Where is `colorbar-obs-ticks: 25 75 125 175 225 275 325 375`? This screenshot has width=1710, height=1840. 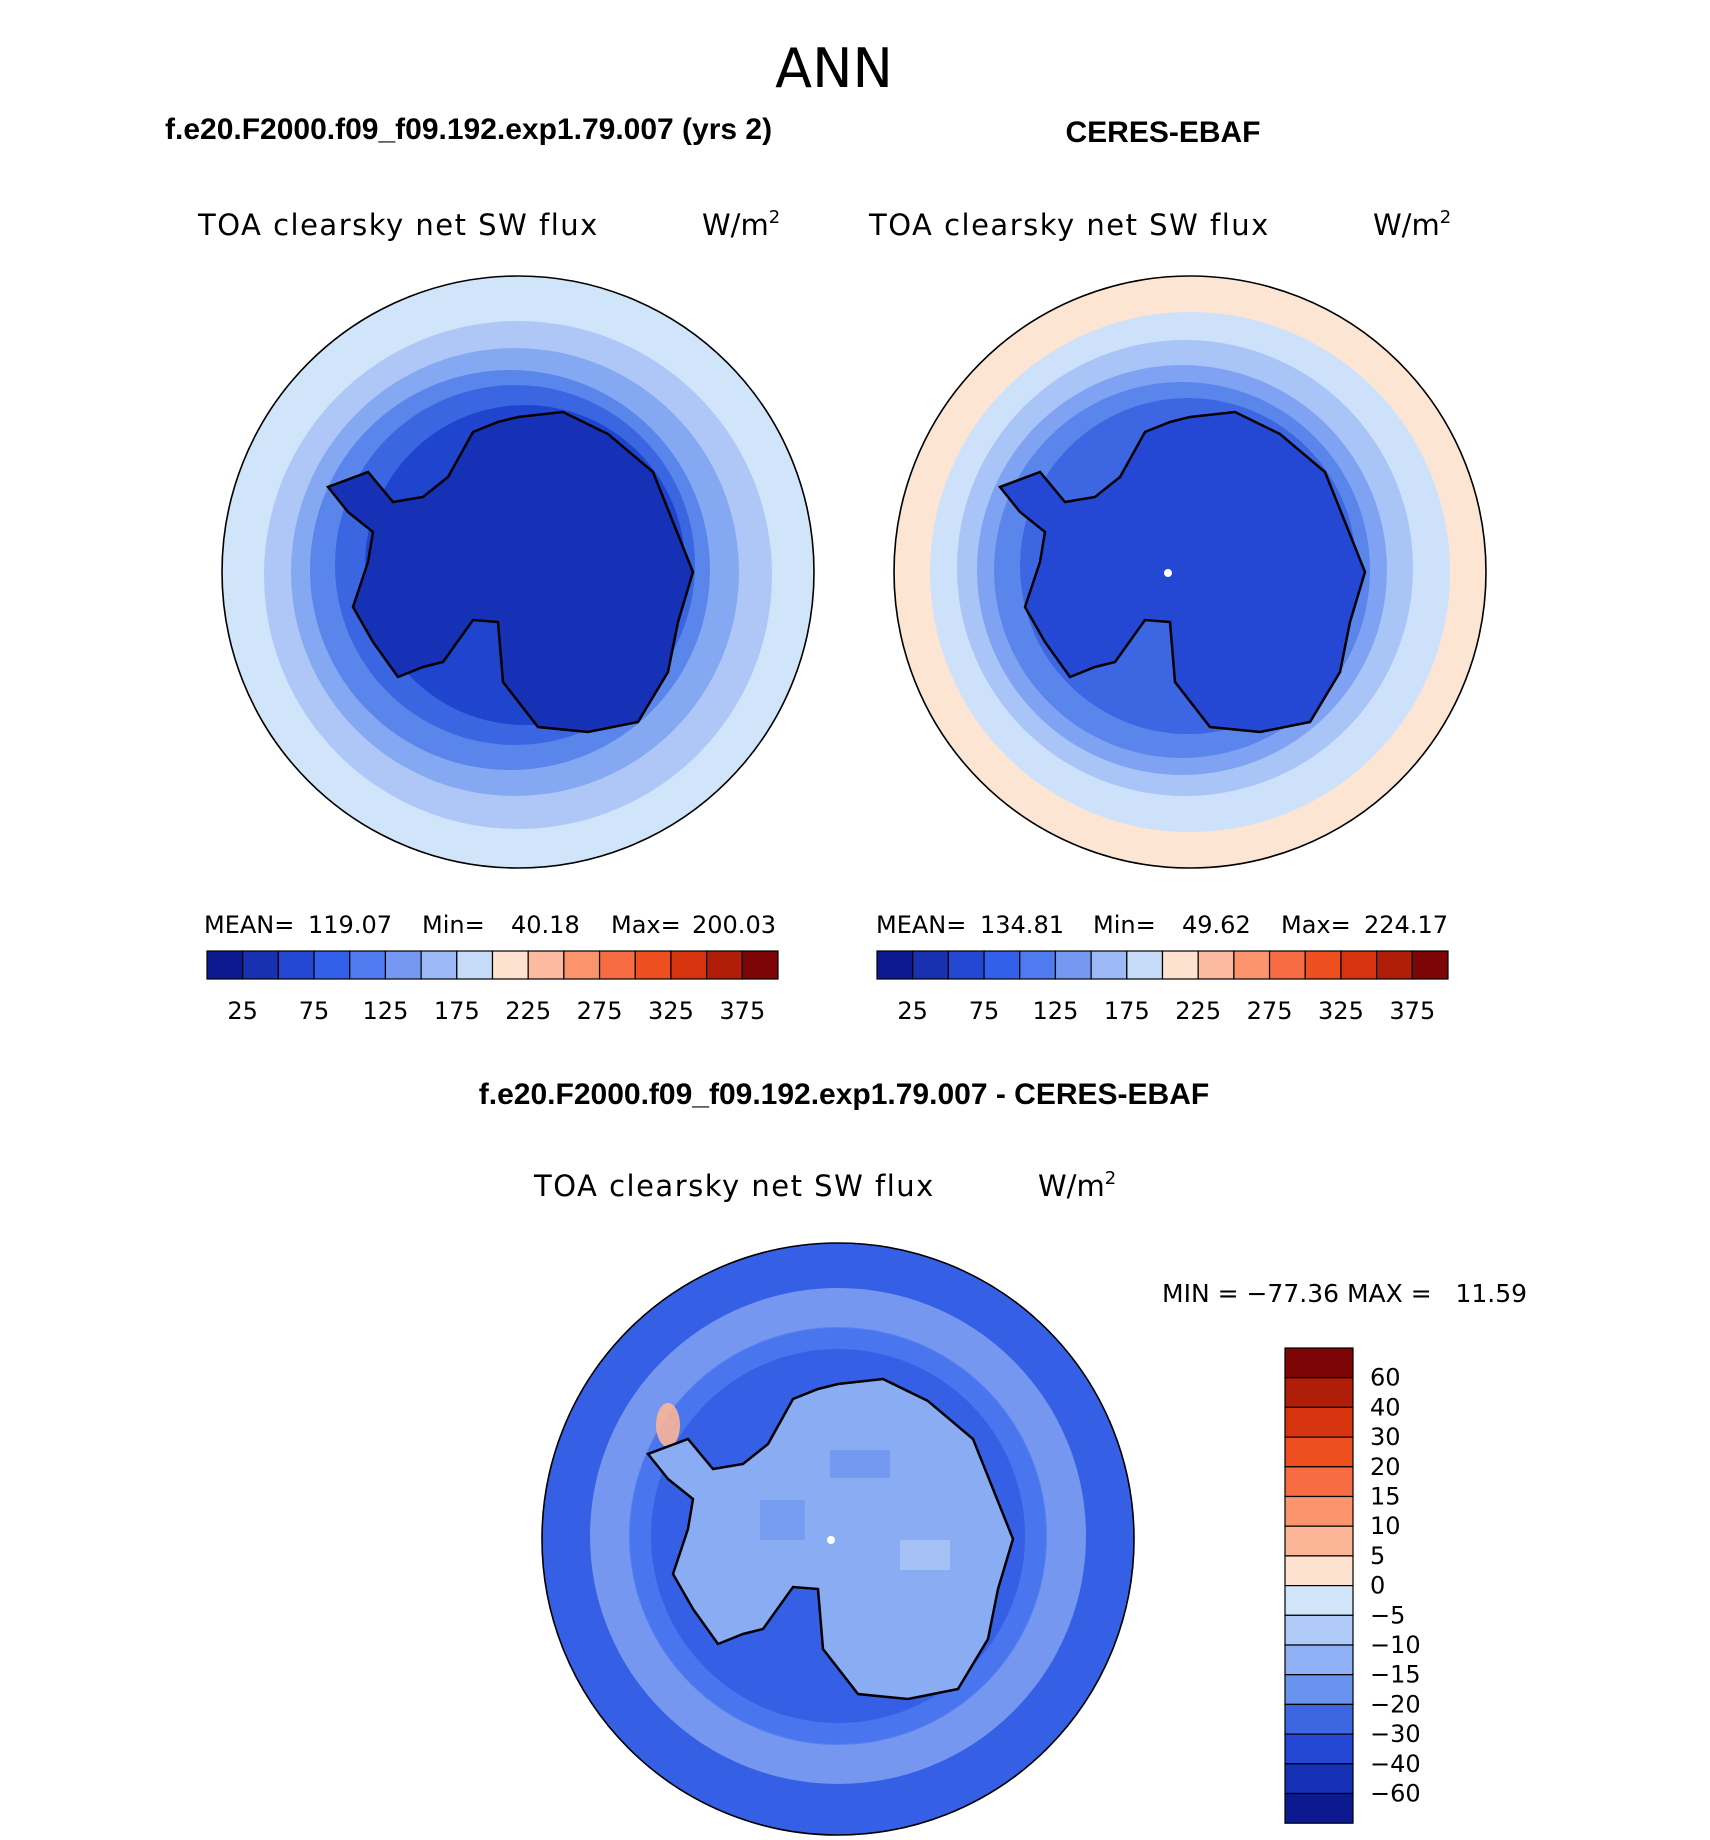 colorbar-obs-ticks: 25 75 125 175 225 275 325 375 is located at coordinates (1166, 1011).